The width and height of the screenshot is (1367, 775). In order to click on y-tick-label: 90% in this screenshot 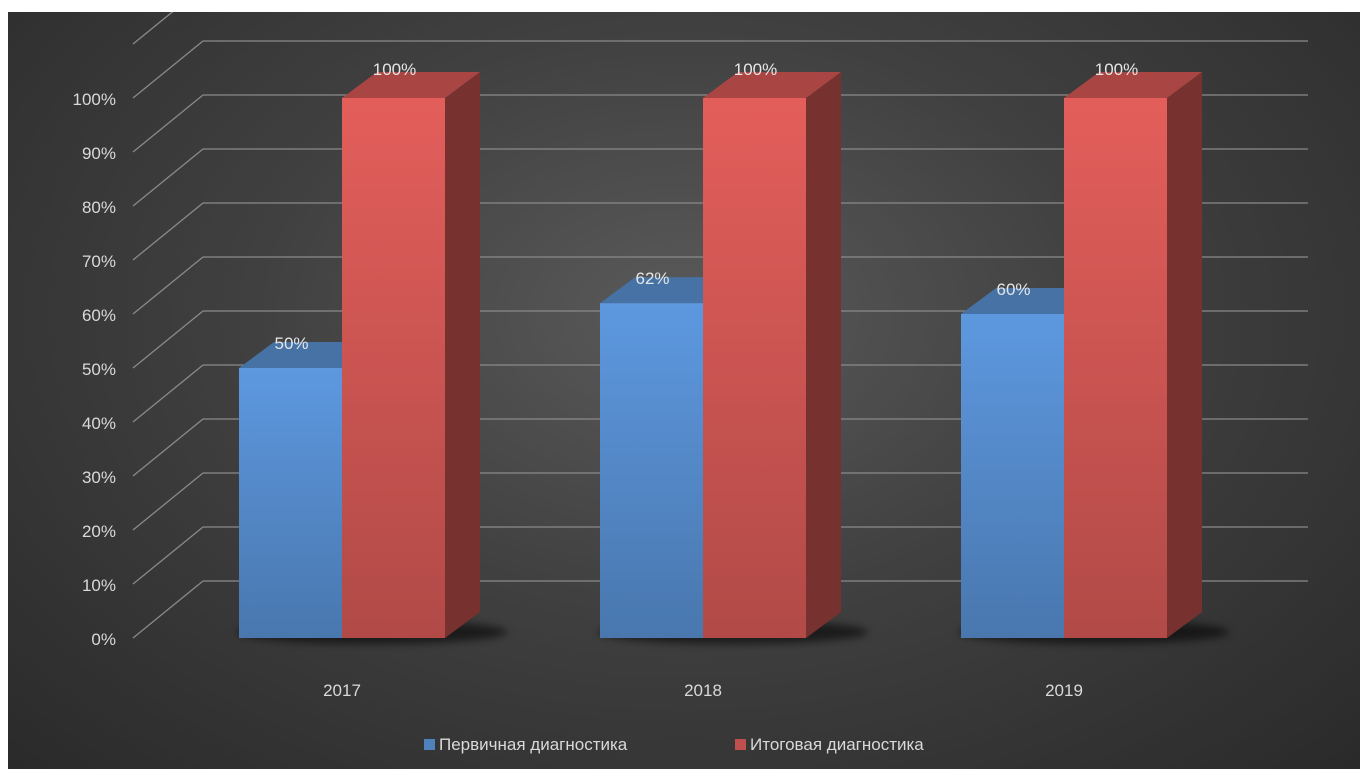, I will do `click(99, 153)`.